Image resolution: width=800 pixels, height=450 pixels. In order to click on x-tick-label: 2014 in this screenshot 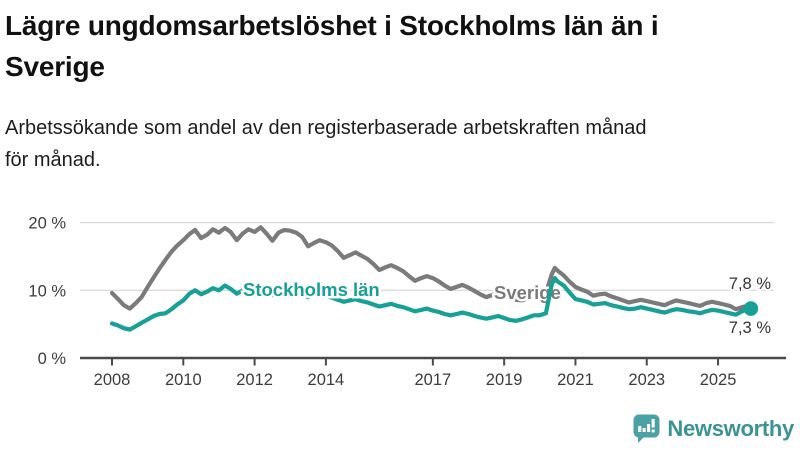, I will do `click(326, 380)`.